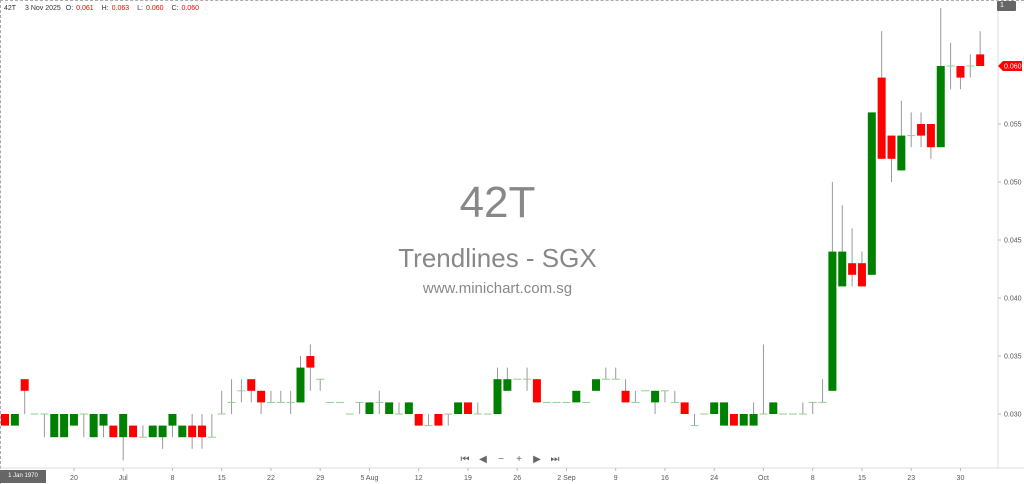 Image resolution: width=1024 pixels, height=484 pixels. Describe the element at coordinates (120, 8) in the screenshot. I see `high-value: 0.063` at that location.